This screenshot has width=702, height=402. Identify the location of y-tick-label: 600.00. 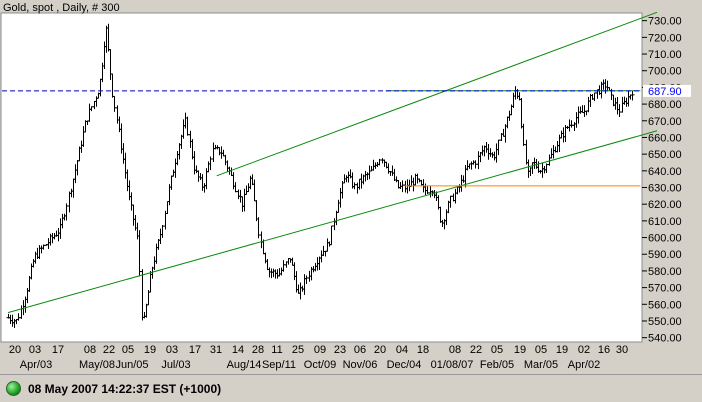
(665, 239).